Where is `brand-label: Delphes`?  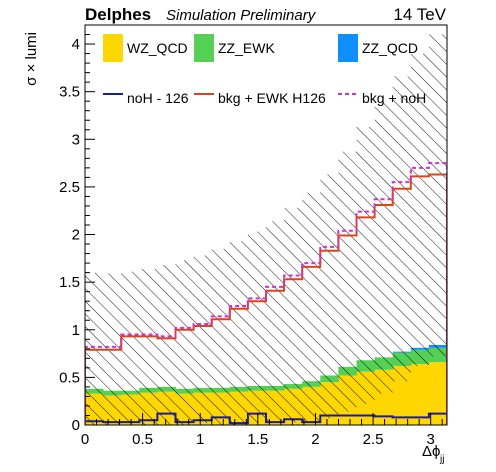
brand-label: Delphes is located at coordinates (118, 14).